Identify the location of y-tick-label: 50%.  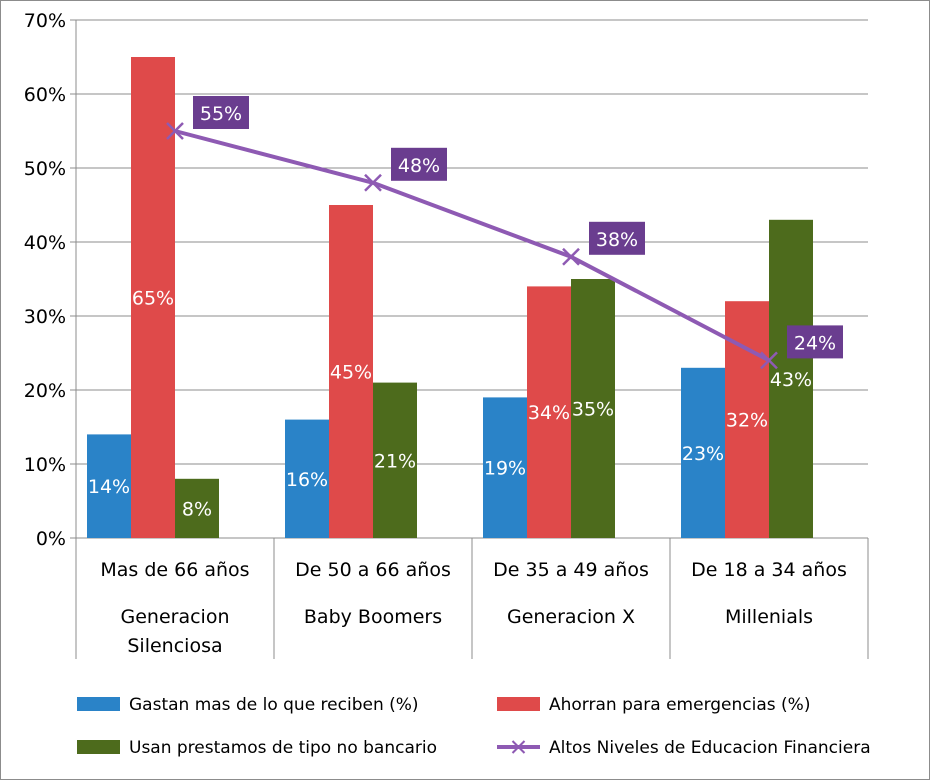
(45, 169).